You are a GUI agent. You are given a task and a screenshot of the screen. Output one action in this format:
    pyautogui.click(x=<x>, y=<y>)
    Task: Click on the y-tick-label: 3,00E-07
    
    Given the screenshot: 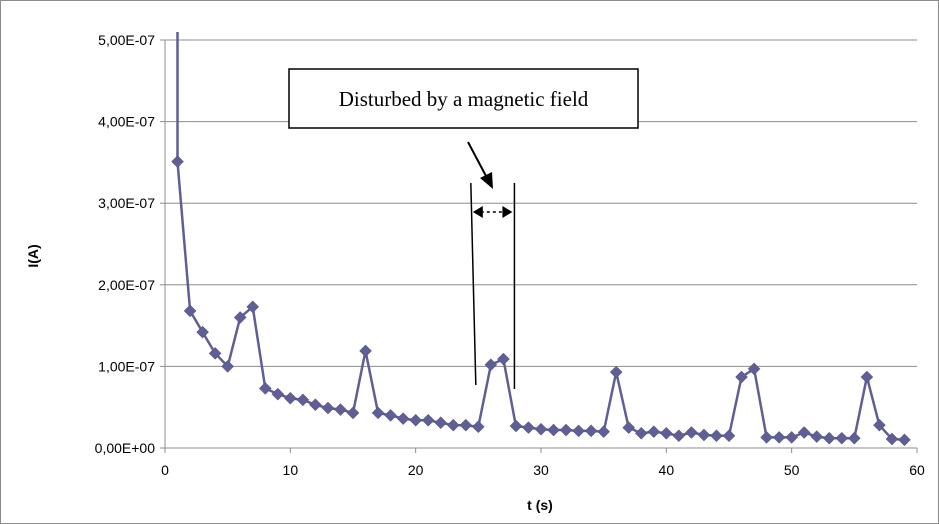 What is the action you would take?
    pyautogui.click(x=126, y=203)
    